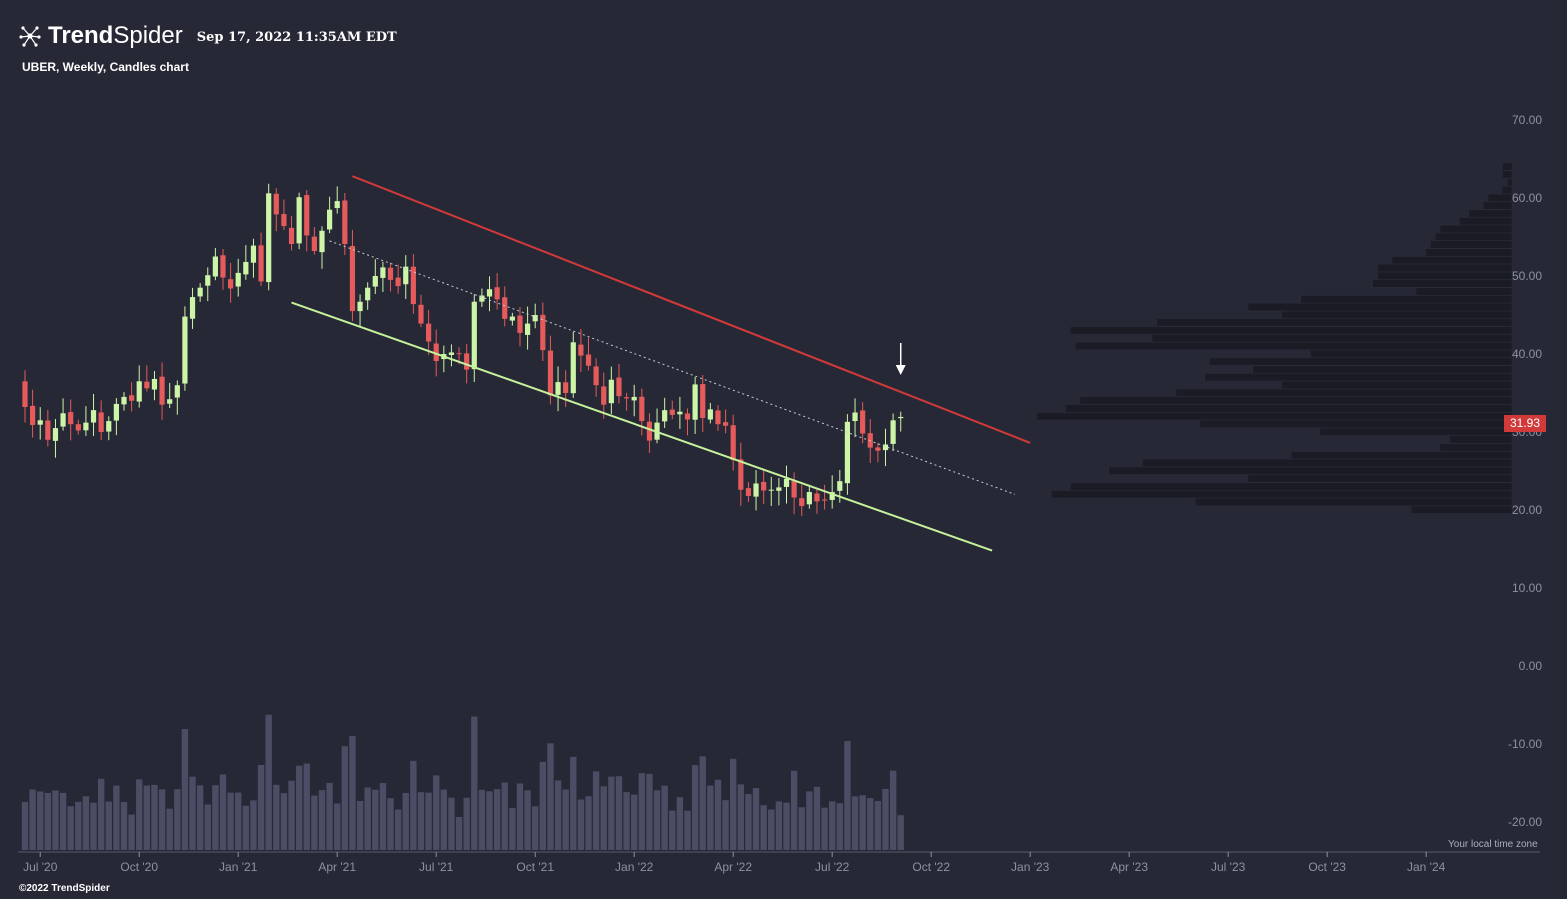 The height and width of the screenshot is (899, 1567). Describe the element at coordinates (148, 35) in the screenshot. I see `brand-name-light: Spider` at that location.